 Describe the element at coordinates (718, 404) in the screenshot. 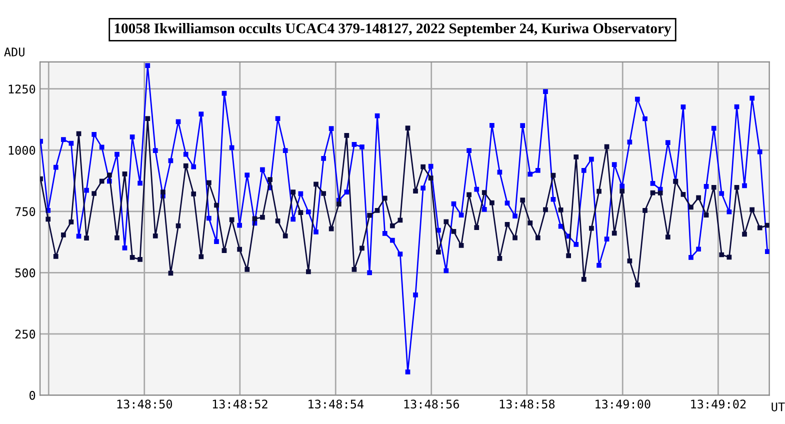

I see `x-tick-label: 13:49:02` at that location.